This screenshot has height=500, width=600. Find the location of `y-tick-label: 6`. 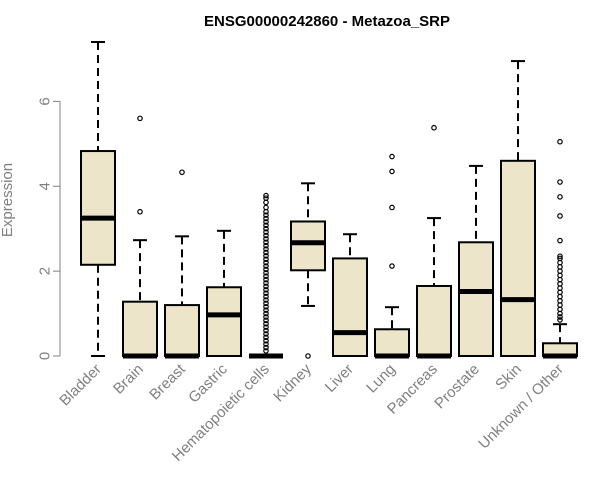

y-tick-label: 6 is located at coordinates (44, 101).